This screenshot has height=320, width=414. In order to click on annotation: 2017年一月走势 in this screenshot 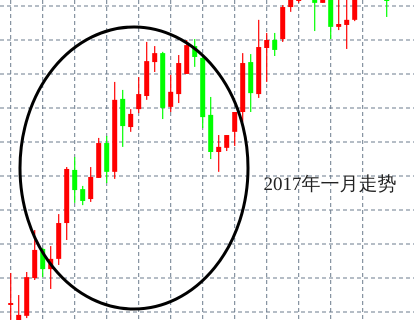, I will do `click(330, 184)`.